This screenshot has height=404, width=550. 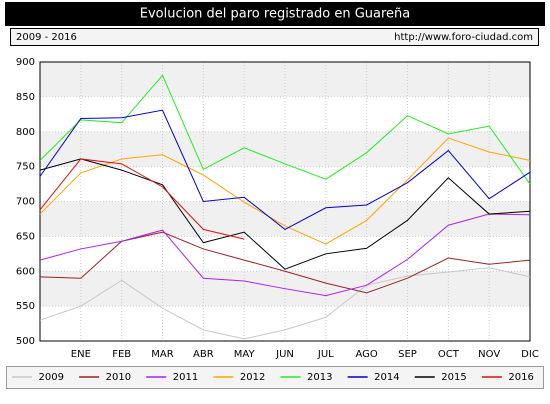 I want to click on legend-label: 2015, so click(x=453, y=377).